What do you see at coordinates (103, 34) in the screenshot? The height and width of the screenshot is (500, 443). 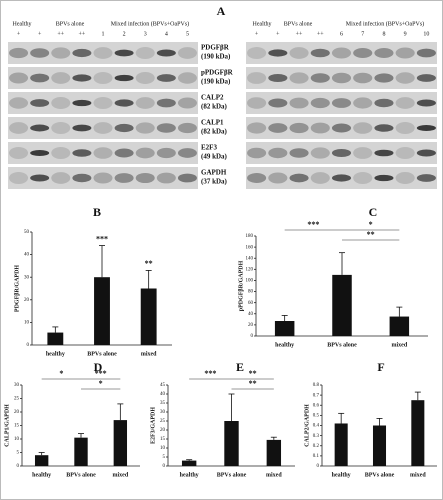 I see `lane-label: 1` at bounding box center [103, 34].